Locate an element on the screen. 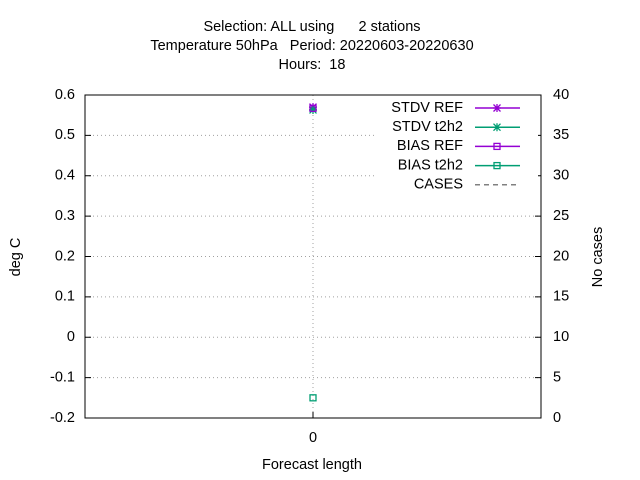 The height and width of the screenshot is (480, 640). y-tick-label: 0.1 is located at coordinates (65, 297).